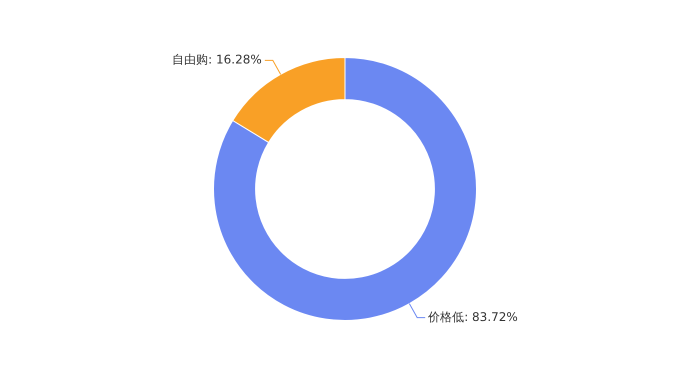 The width and height of the screenshot is (690, 388). I want to click on slice-label: 自由购: 16.28%, so click(217, 59).